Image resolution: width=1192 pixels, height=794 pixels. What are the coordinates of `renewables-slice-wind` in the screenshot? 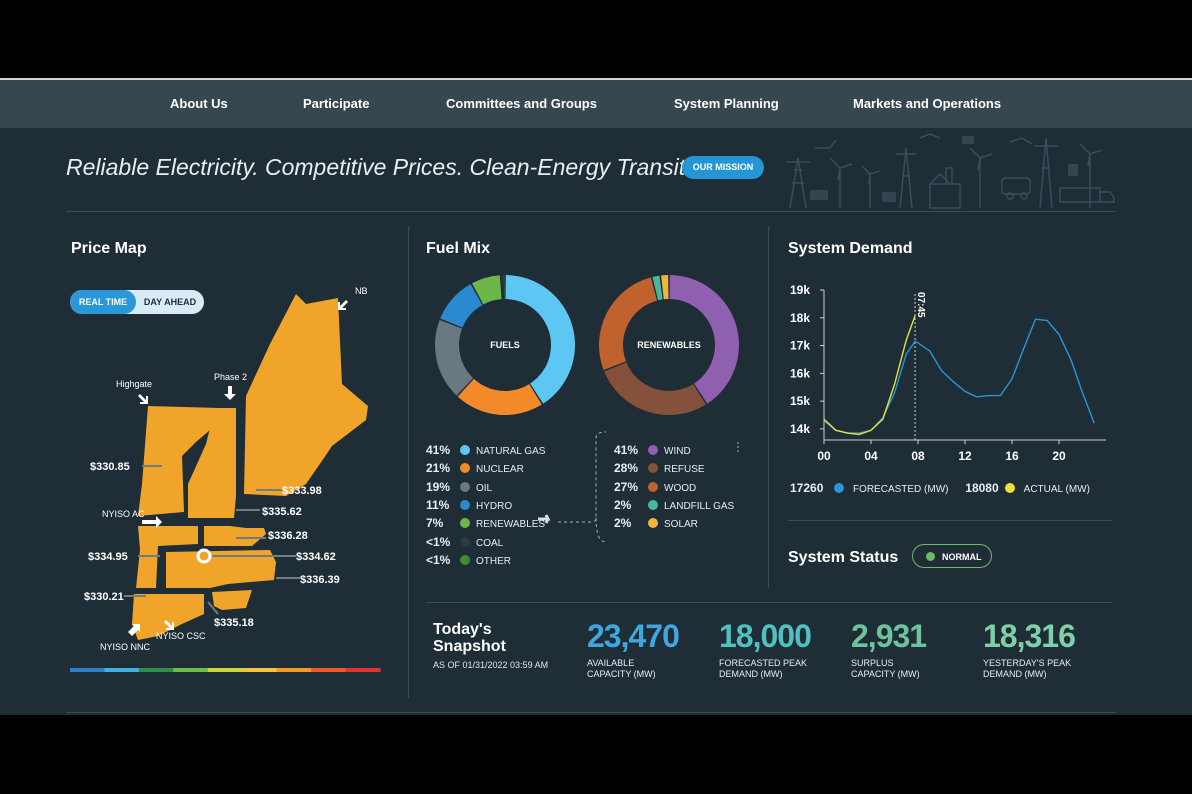 It's located at (704, 339).